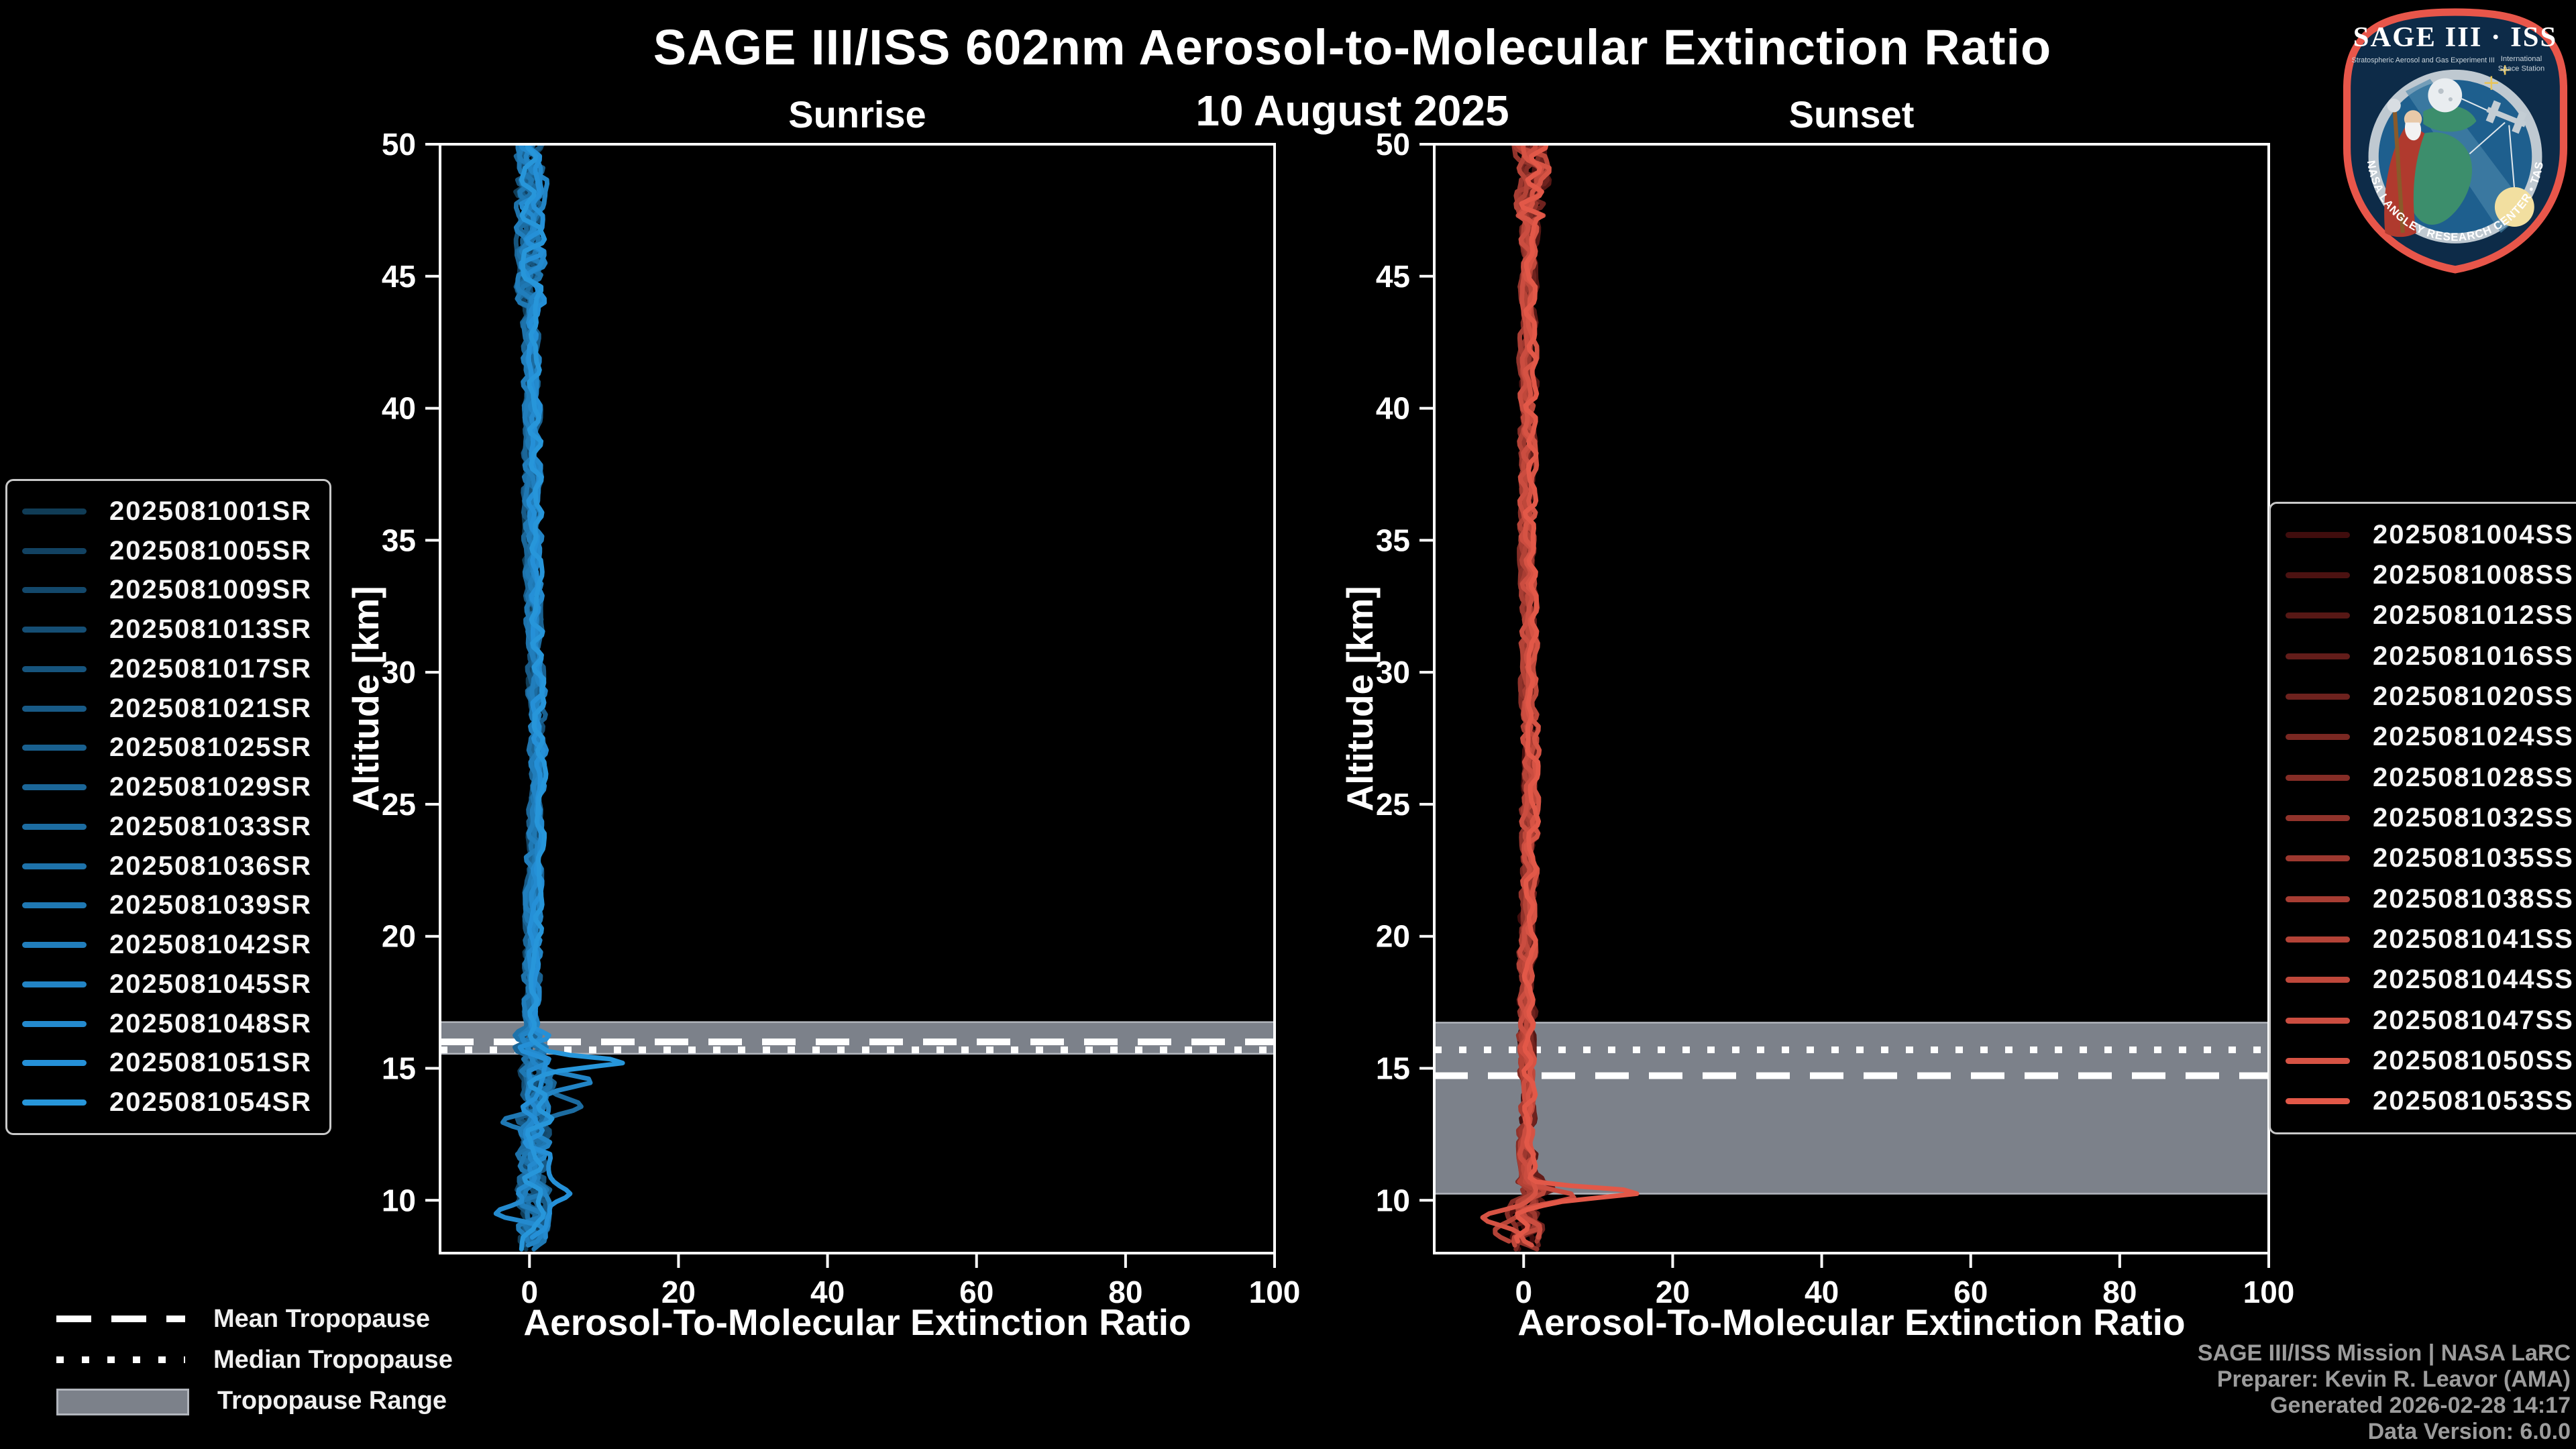  I want to click on legend-item: 2025081012SS, so click(2430, 615).